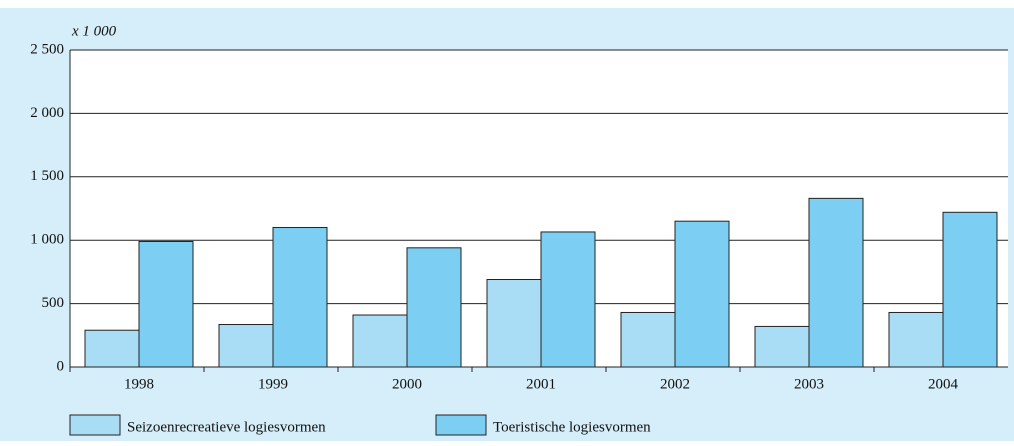  I want to click on x-tick-label: 1999, so click(273, 384).